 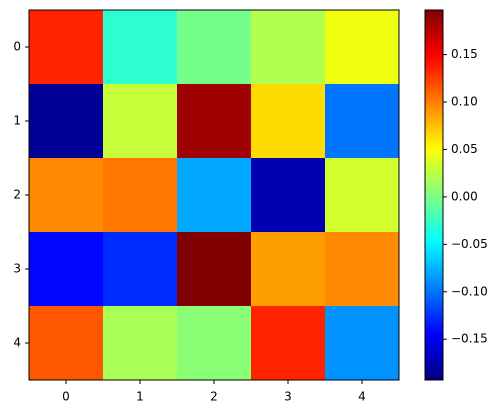 I want to click on colorbar-tick-label: −0.15, so click(x=469, y=339).